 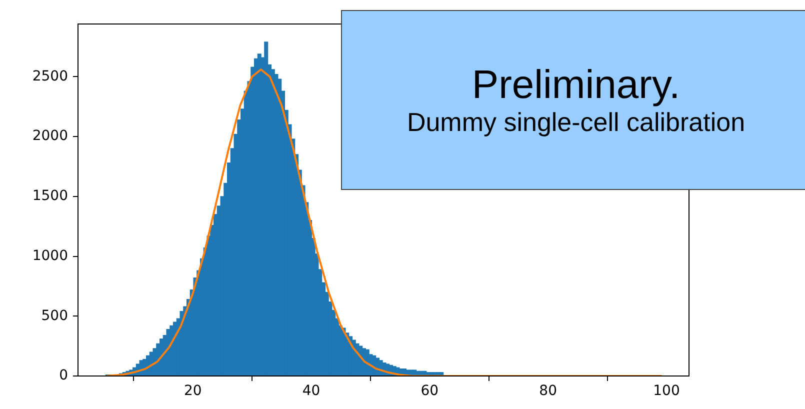 What do you see at coordinates (50, 136) in the screenshot?
I see `y-tick-label: 2000` at bounding box center [50, 136].